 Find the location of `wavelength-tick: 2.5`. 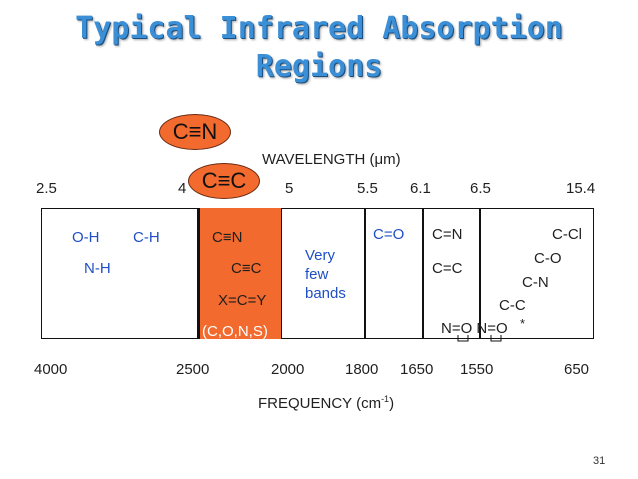

wavelength-tick: 2.5 is located at coordinates (46, 188).